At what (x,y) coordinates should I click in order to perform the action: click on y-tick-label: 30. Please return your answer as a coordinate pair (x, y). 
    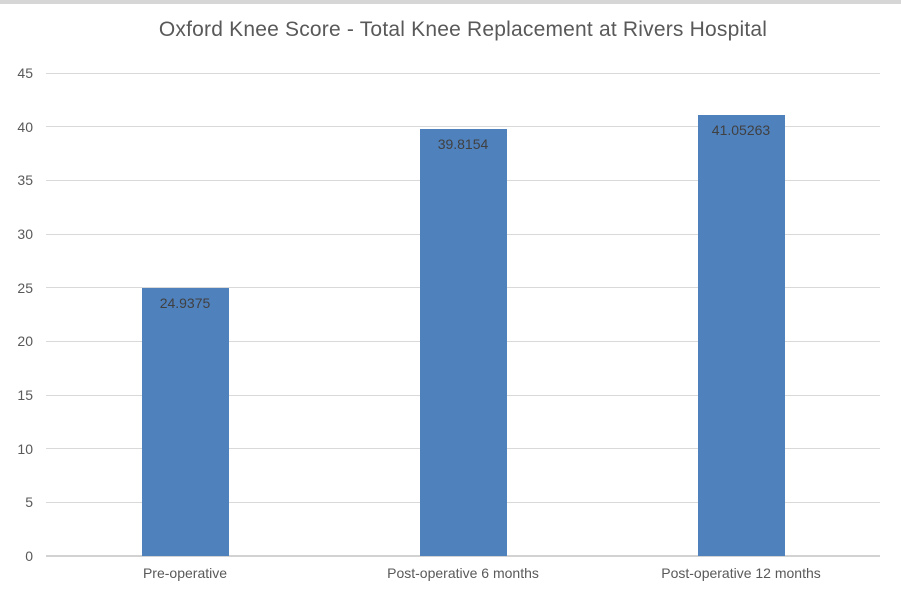
    Looking at the image, I should click on (25, 234).